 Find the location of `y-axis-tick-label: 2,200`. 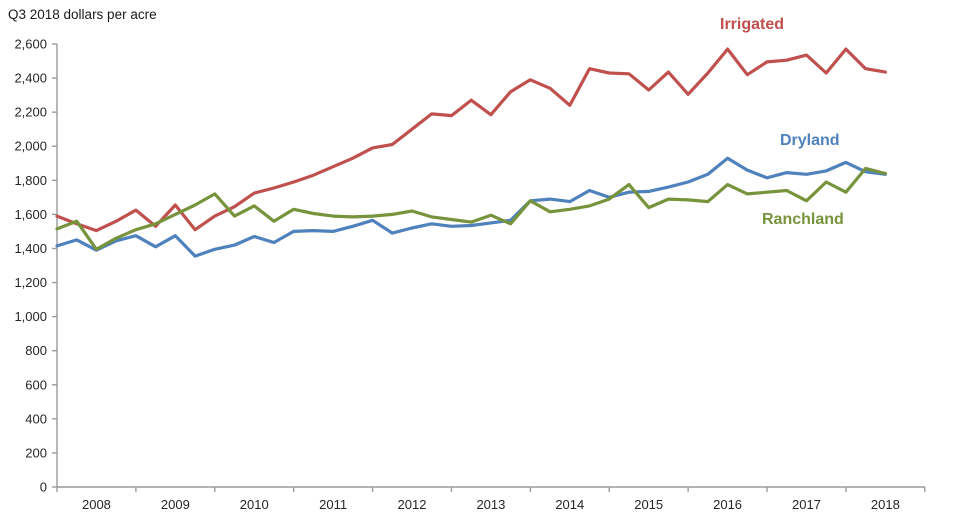

y-axis-tick-label: 2,200 is located at coordinates (30, 112).